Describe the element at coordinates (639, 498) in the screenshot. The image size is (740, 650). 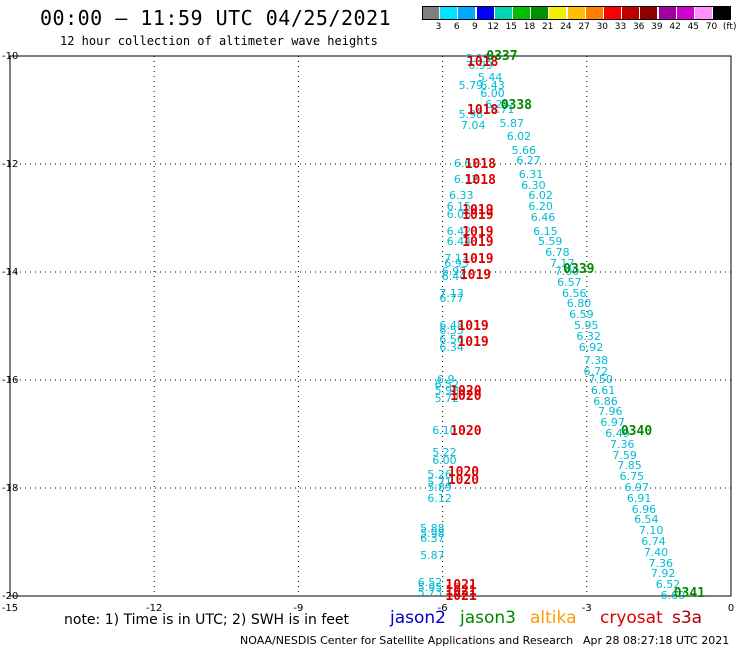
I see `swh-label: 6.91` at that location.